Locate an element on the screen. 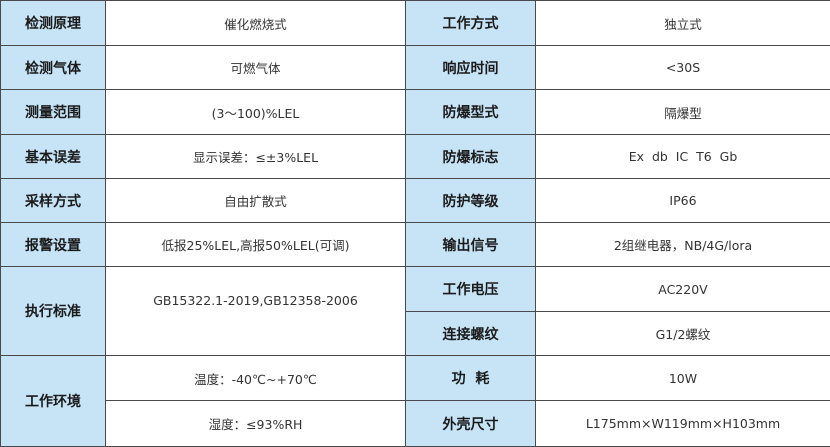 Image resolution: width=830 pixels, height=447 pixels. table-row: 检测气体 可燃气体 响应时间 <30S is located at coordinates (415, 68).